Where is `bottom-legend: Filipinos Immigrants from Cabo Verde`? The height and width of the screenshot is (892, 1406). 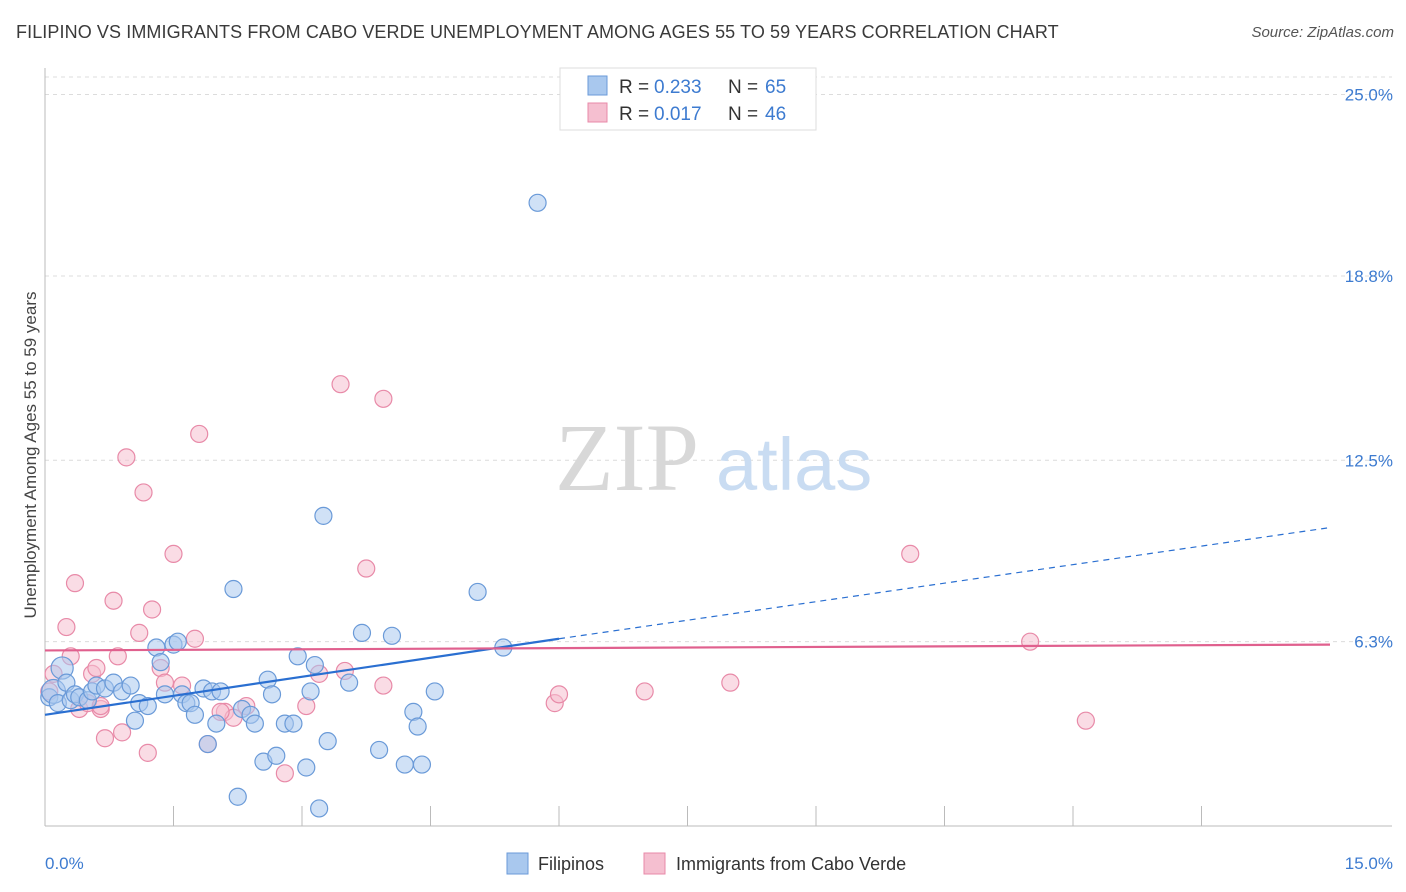
bottom-legend: Filipinos Immigrants from Cabo Verde is located at coordinates (706, 863).